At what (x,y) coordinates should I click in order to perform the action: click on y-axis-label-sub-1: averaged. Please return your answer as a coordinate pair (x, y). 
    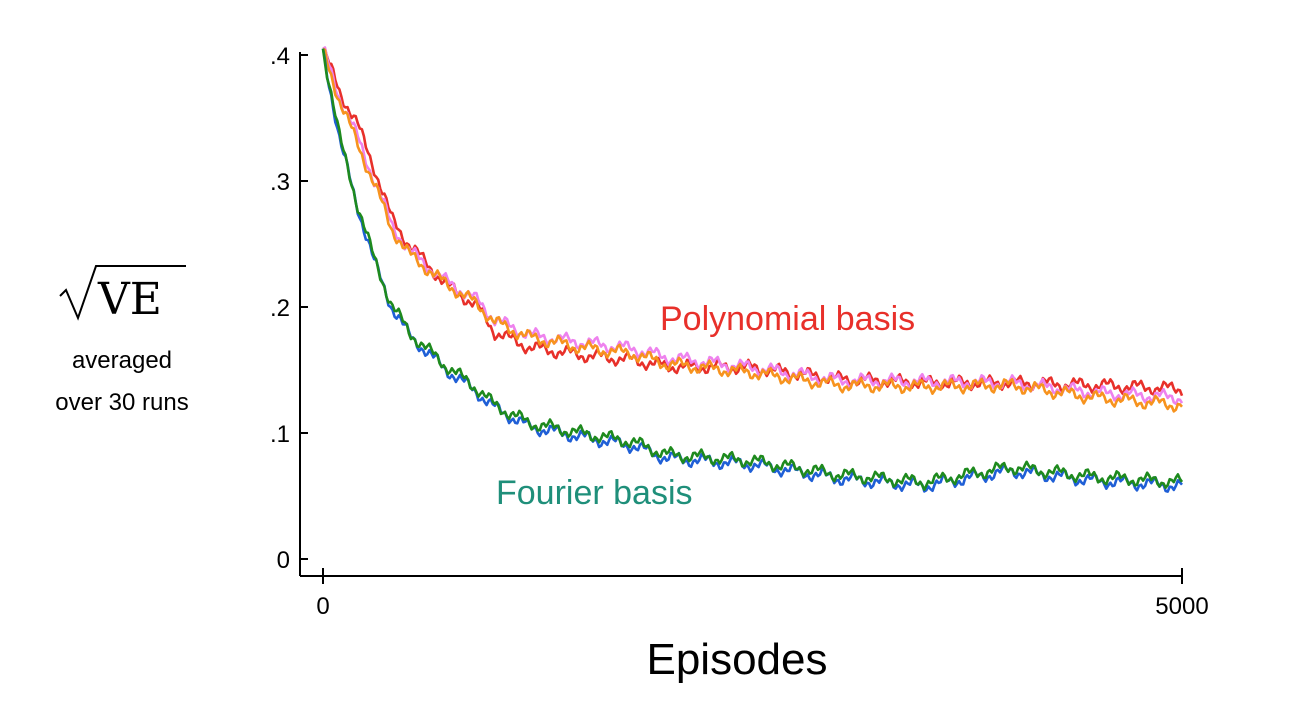
    Looking at the image, I should click on (122, 360).